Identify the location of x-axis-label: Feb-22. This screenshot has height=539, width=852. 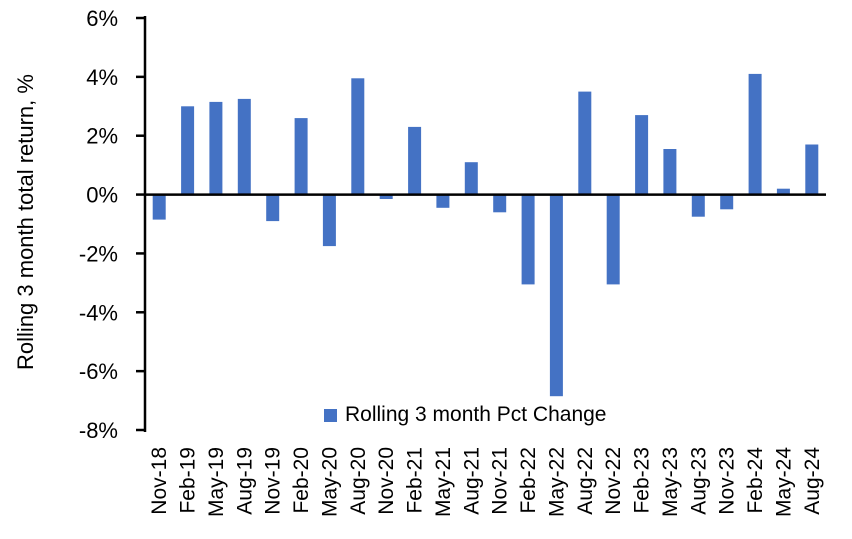
(528, 480).